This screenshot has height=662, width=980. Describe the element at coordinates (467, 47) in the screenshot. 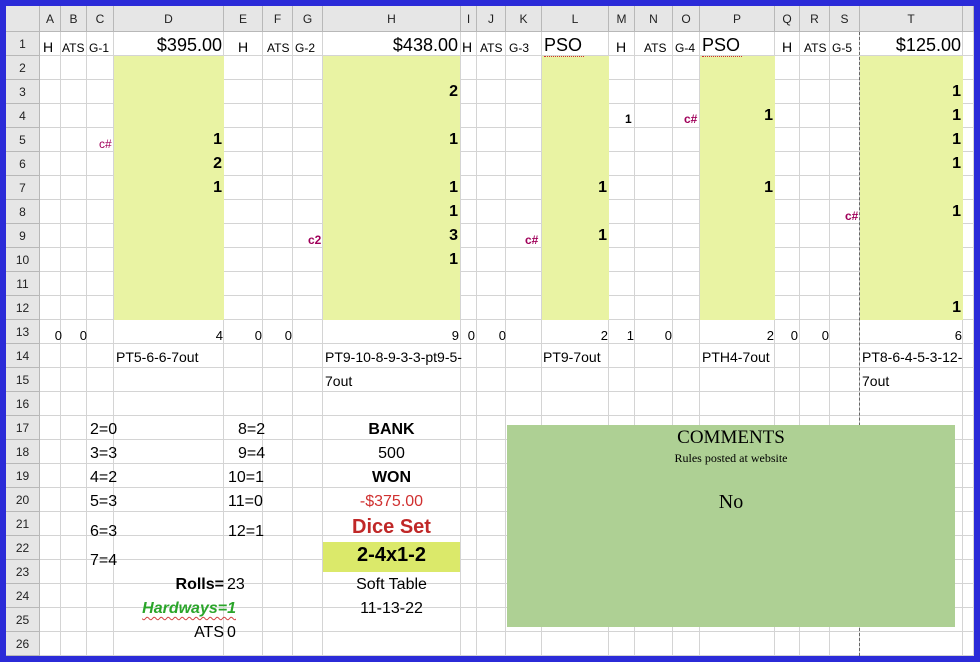

I see `cell-I1: H` at that location.